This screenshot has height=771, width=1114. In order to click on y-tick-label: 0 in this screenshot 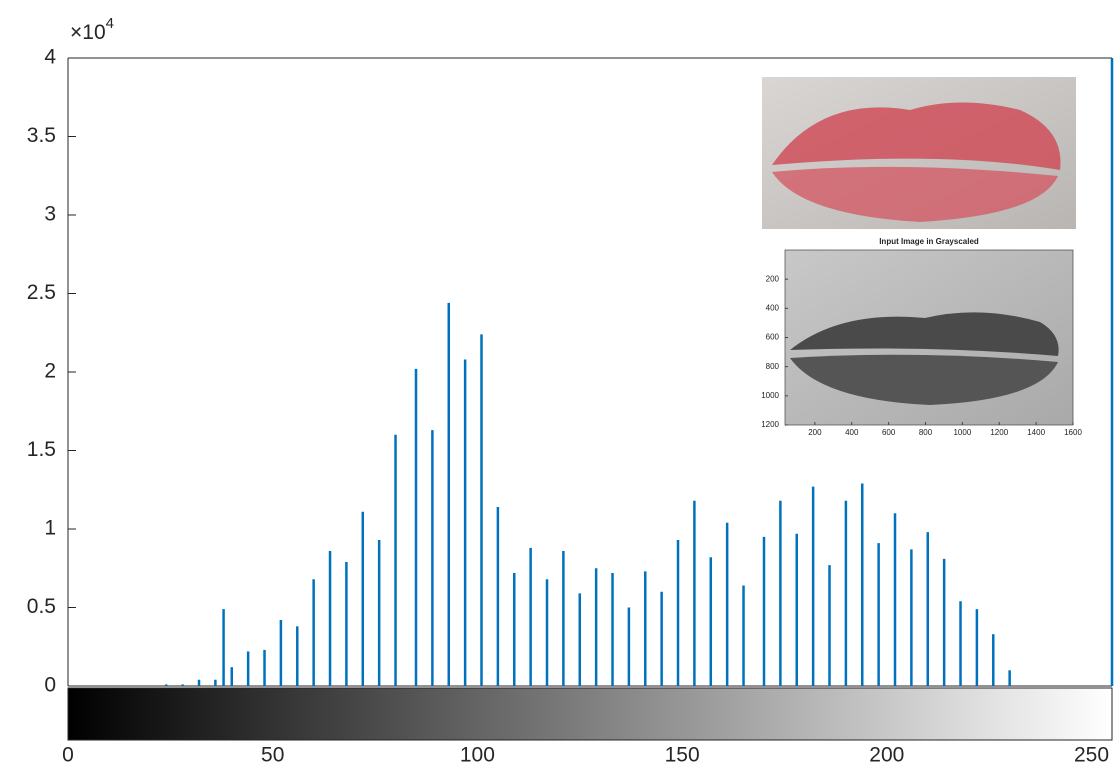, I will do `click(50, 685)`.